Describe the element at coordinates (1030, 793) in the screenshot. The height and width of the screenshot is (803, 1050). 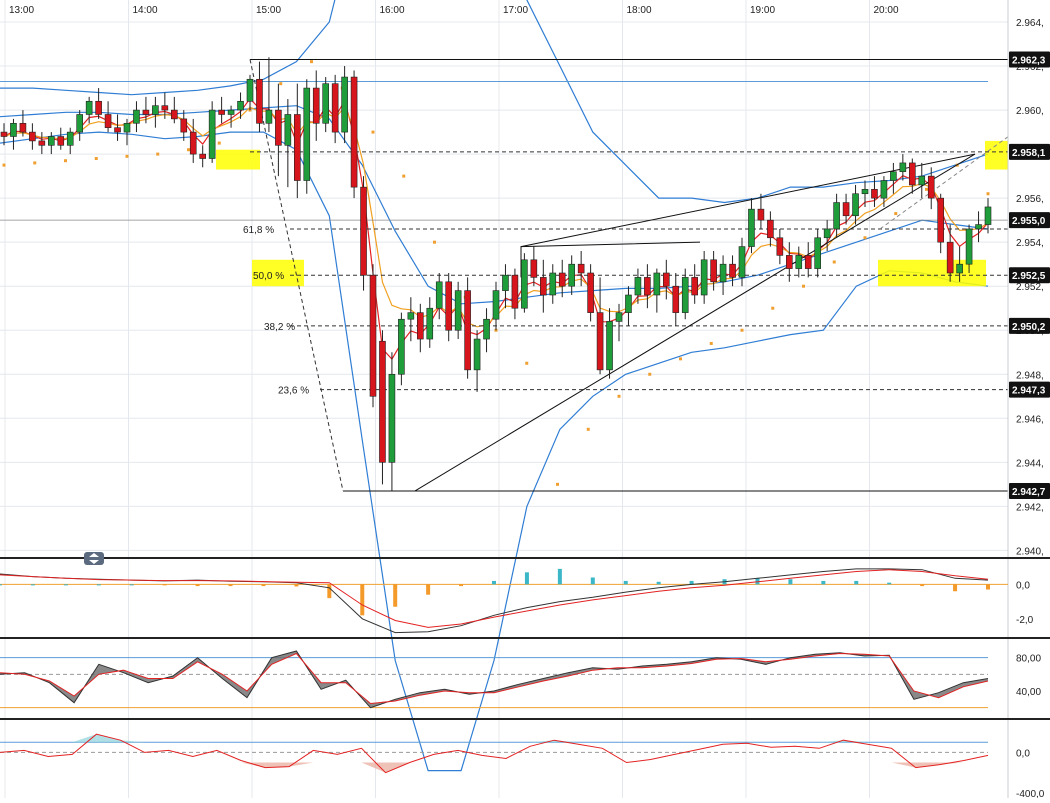
I see `cci-tick-label: -400,0` at that location.